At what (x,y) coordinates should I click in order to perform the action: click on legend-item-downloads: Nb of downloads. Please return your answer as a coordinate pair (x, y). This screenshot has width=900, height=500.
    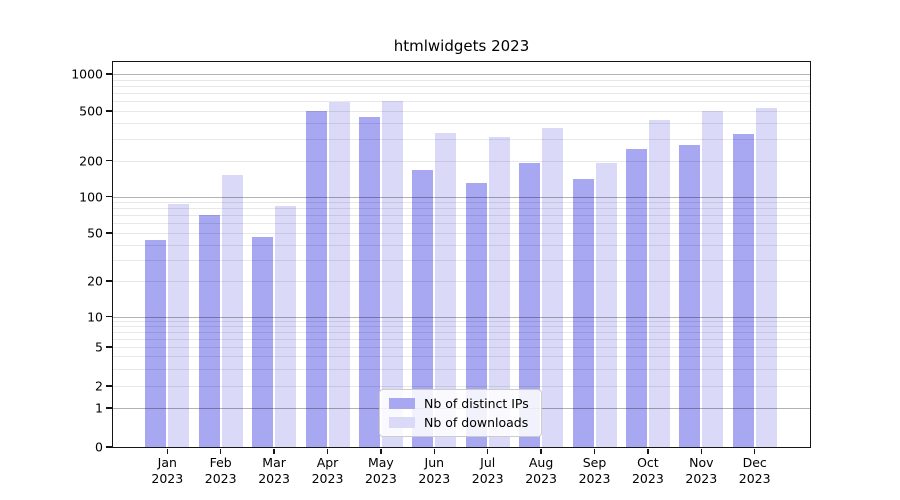
    Looking at the image, I should click on (459, 422).